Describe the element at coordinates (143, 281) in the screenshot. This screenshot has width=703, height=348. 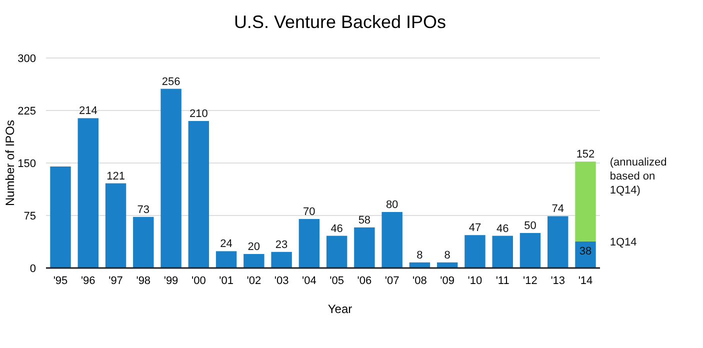
I see `x-tick-label: '98` at that location.